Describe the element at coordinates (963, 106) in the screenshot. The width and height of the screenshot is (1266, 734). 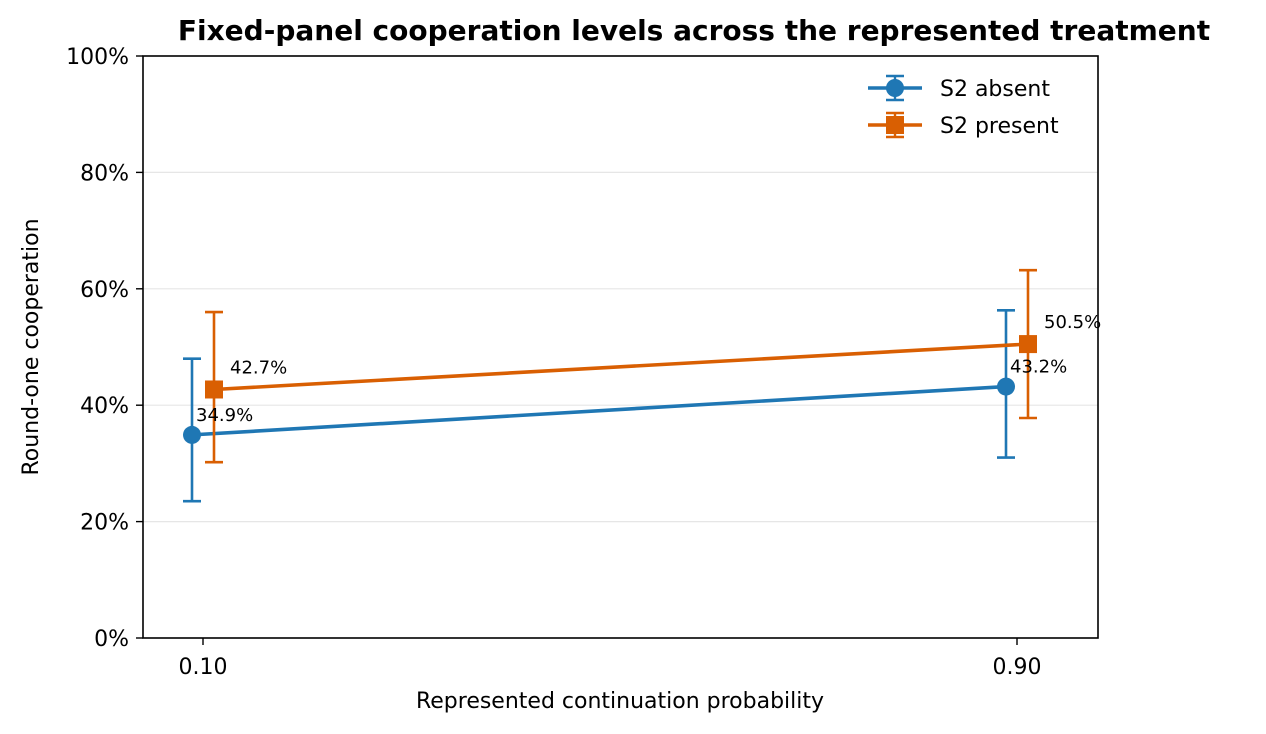
I see `legend: S2 absent S2 present` at that location.